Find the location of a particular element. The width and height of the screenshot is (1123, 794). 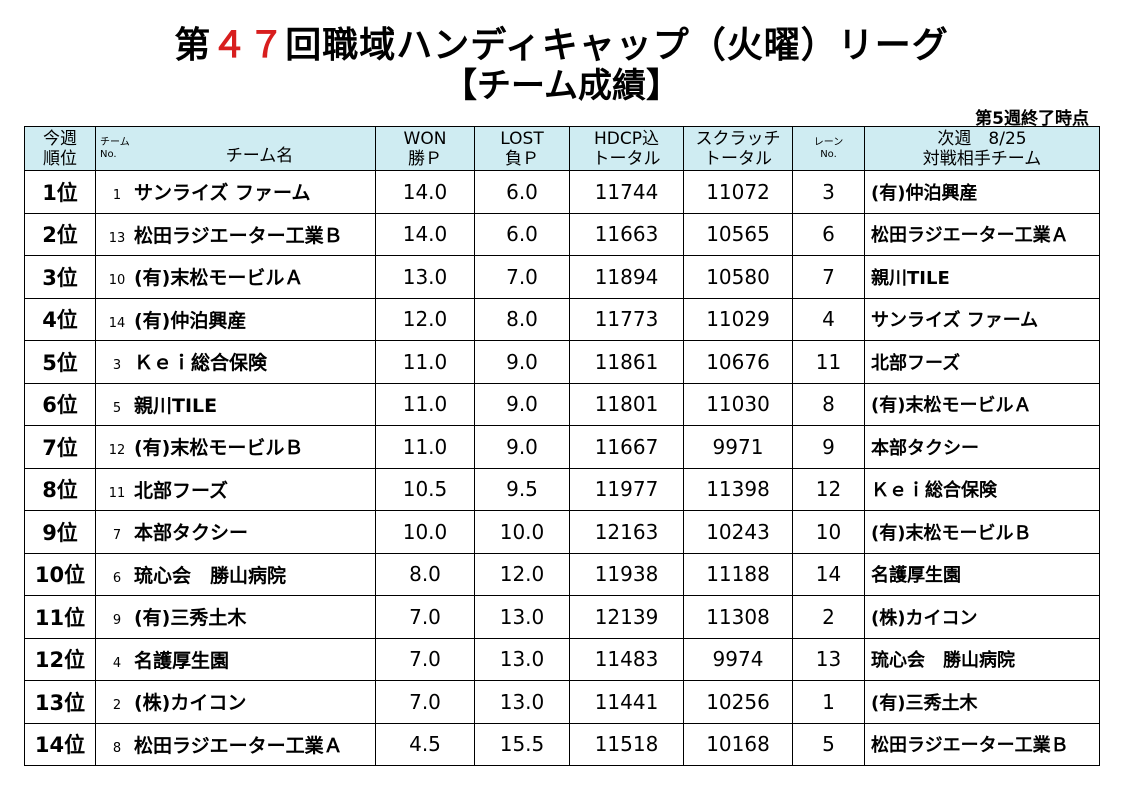

won-cell: 11.0 is located at coordinates (425, 362).